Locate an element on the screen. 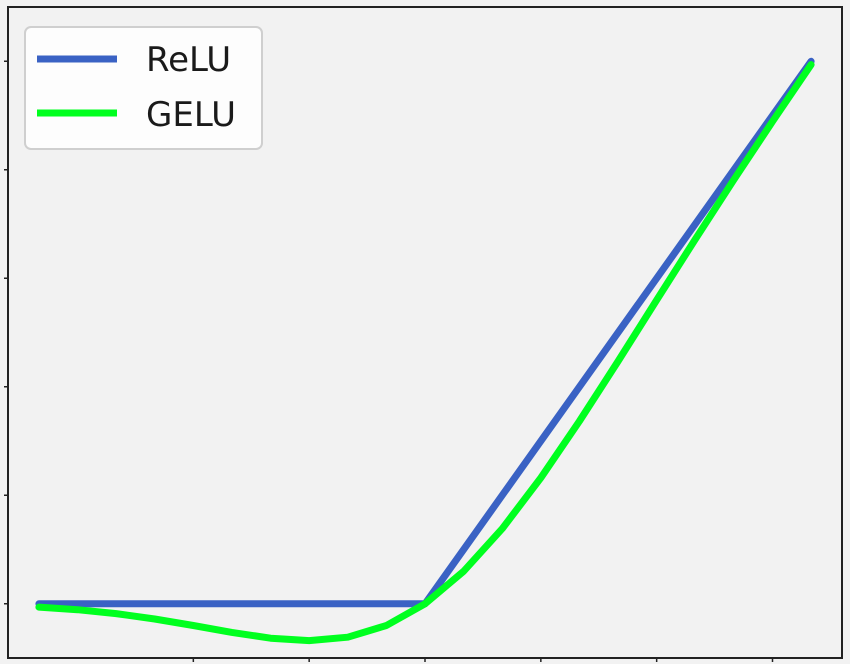 This screenshot has width=850, height=664. legend-label-relu: ReLU is located at coordinates (188, 60).